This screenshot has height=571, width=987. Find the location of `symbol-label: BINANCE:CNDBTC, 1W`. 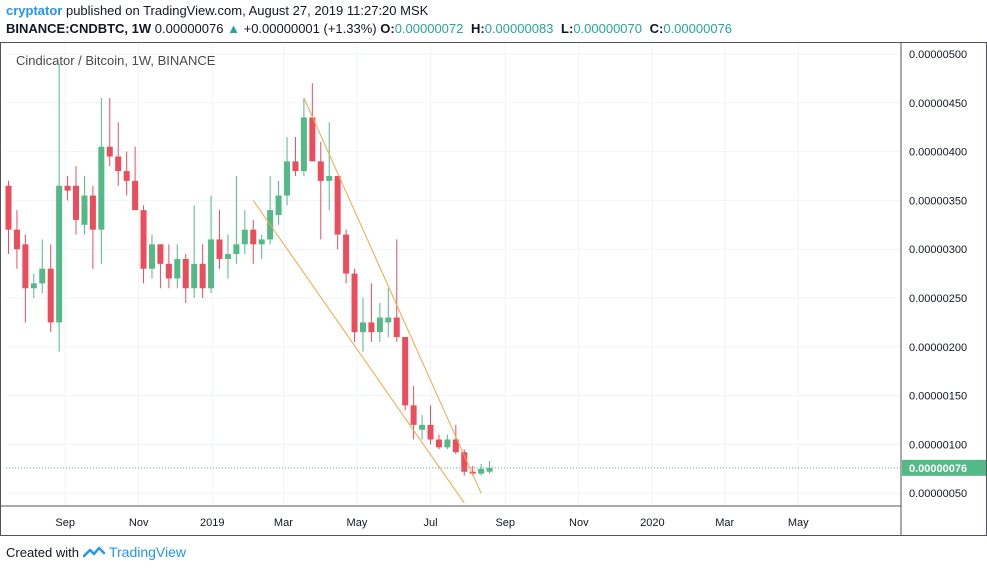

symbol-label: BINANCE:CNDBTC, 1W is located at coordinates (79, 28).